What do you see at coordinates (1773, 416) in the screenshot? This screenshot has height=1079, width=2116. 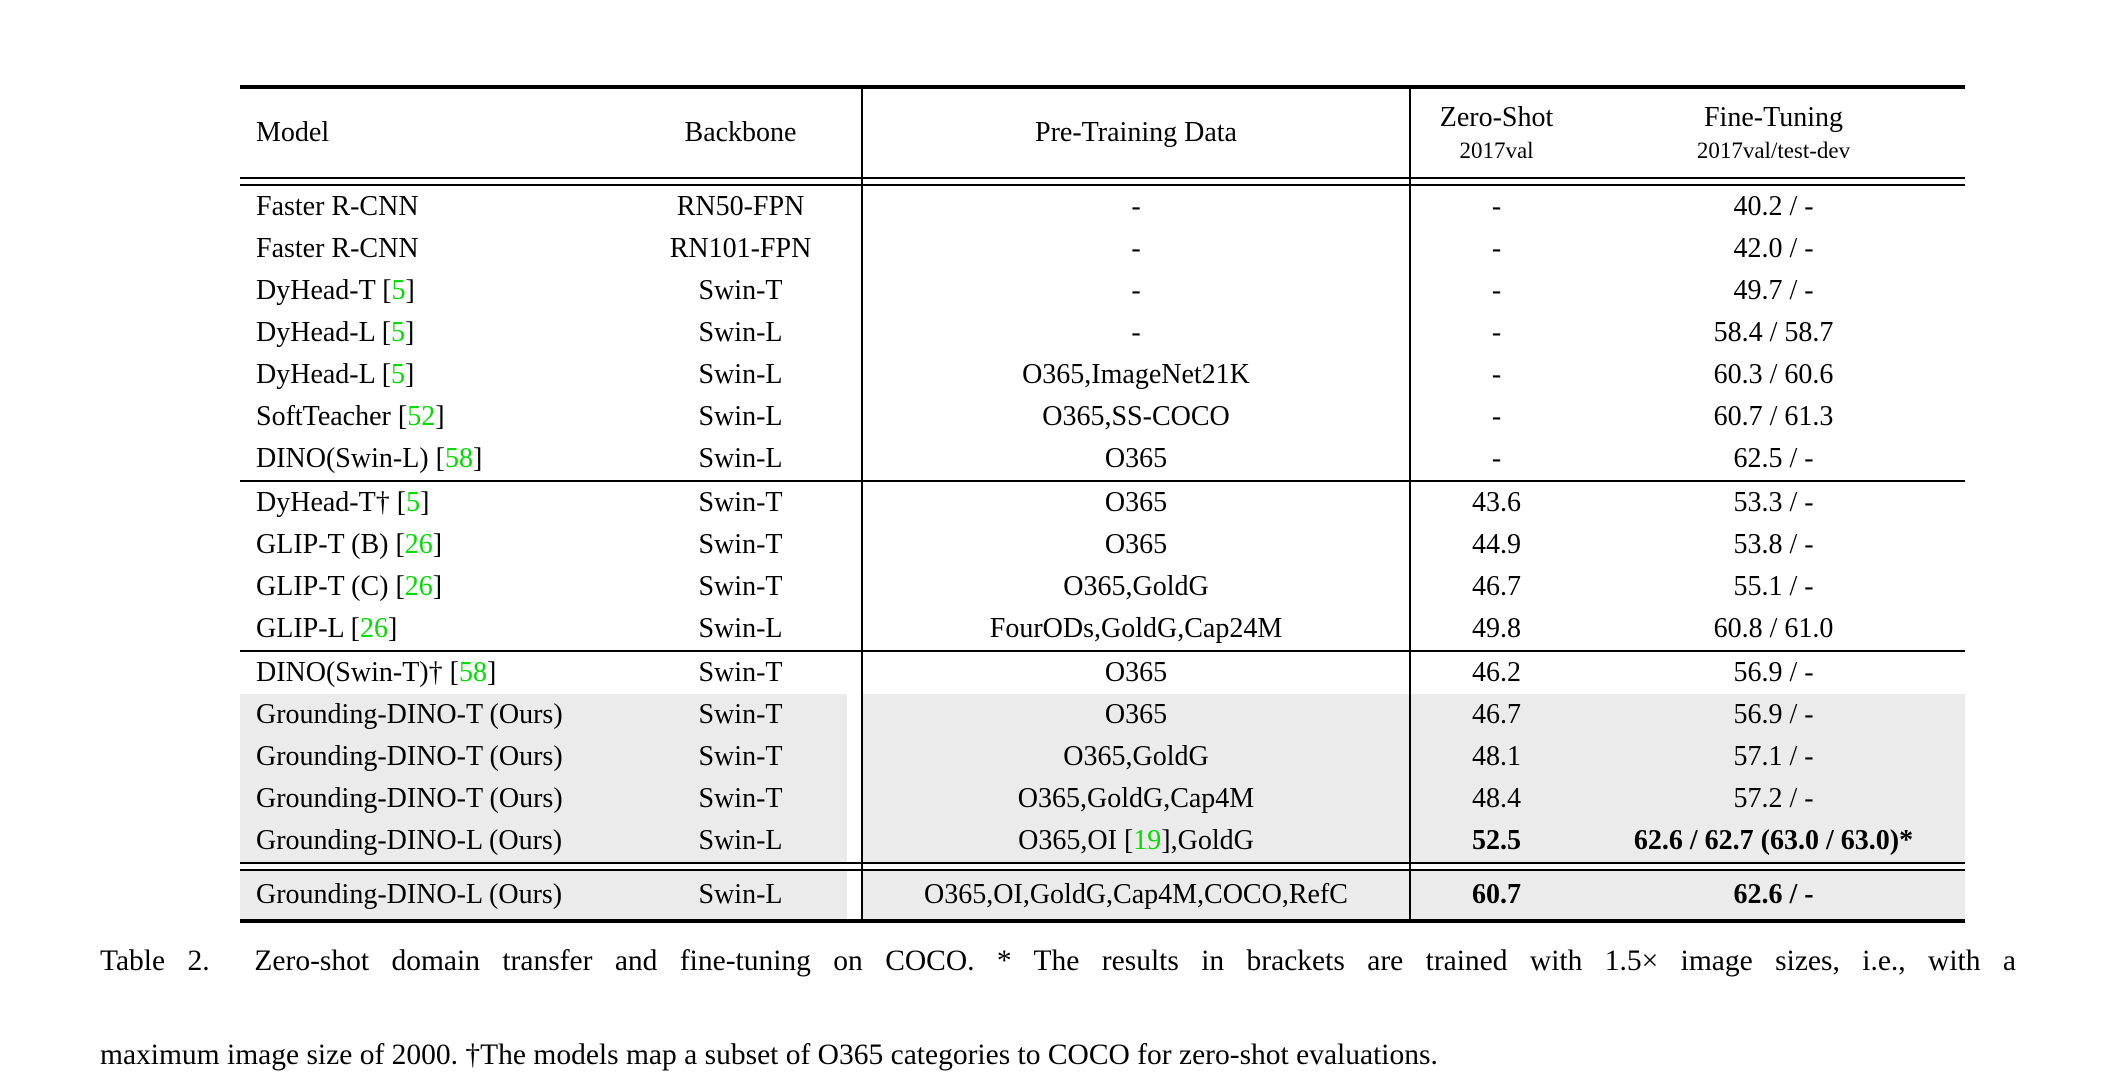 I see `cell-fine-tuning: 60.7 / 61.3` at bounding box center [1773, 416].